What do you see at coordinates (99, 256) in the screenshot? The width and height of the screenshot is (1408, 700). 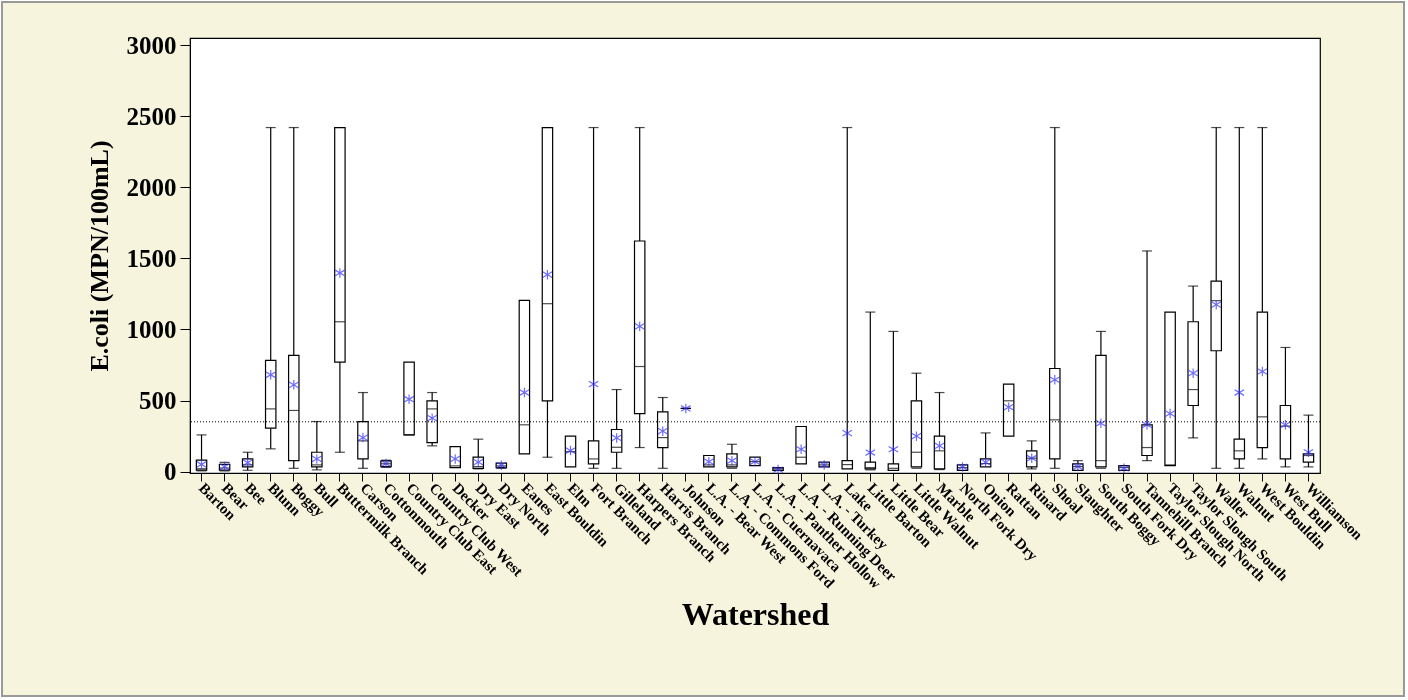 I see `y-axis-title: E.coli (MPN/100mL)` at bounding box center [99, 256].